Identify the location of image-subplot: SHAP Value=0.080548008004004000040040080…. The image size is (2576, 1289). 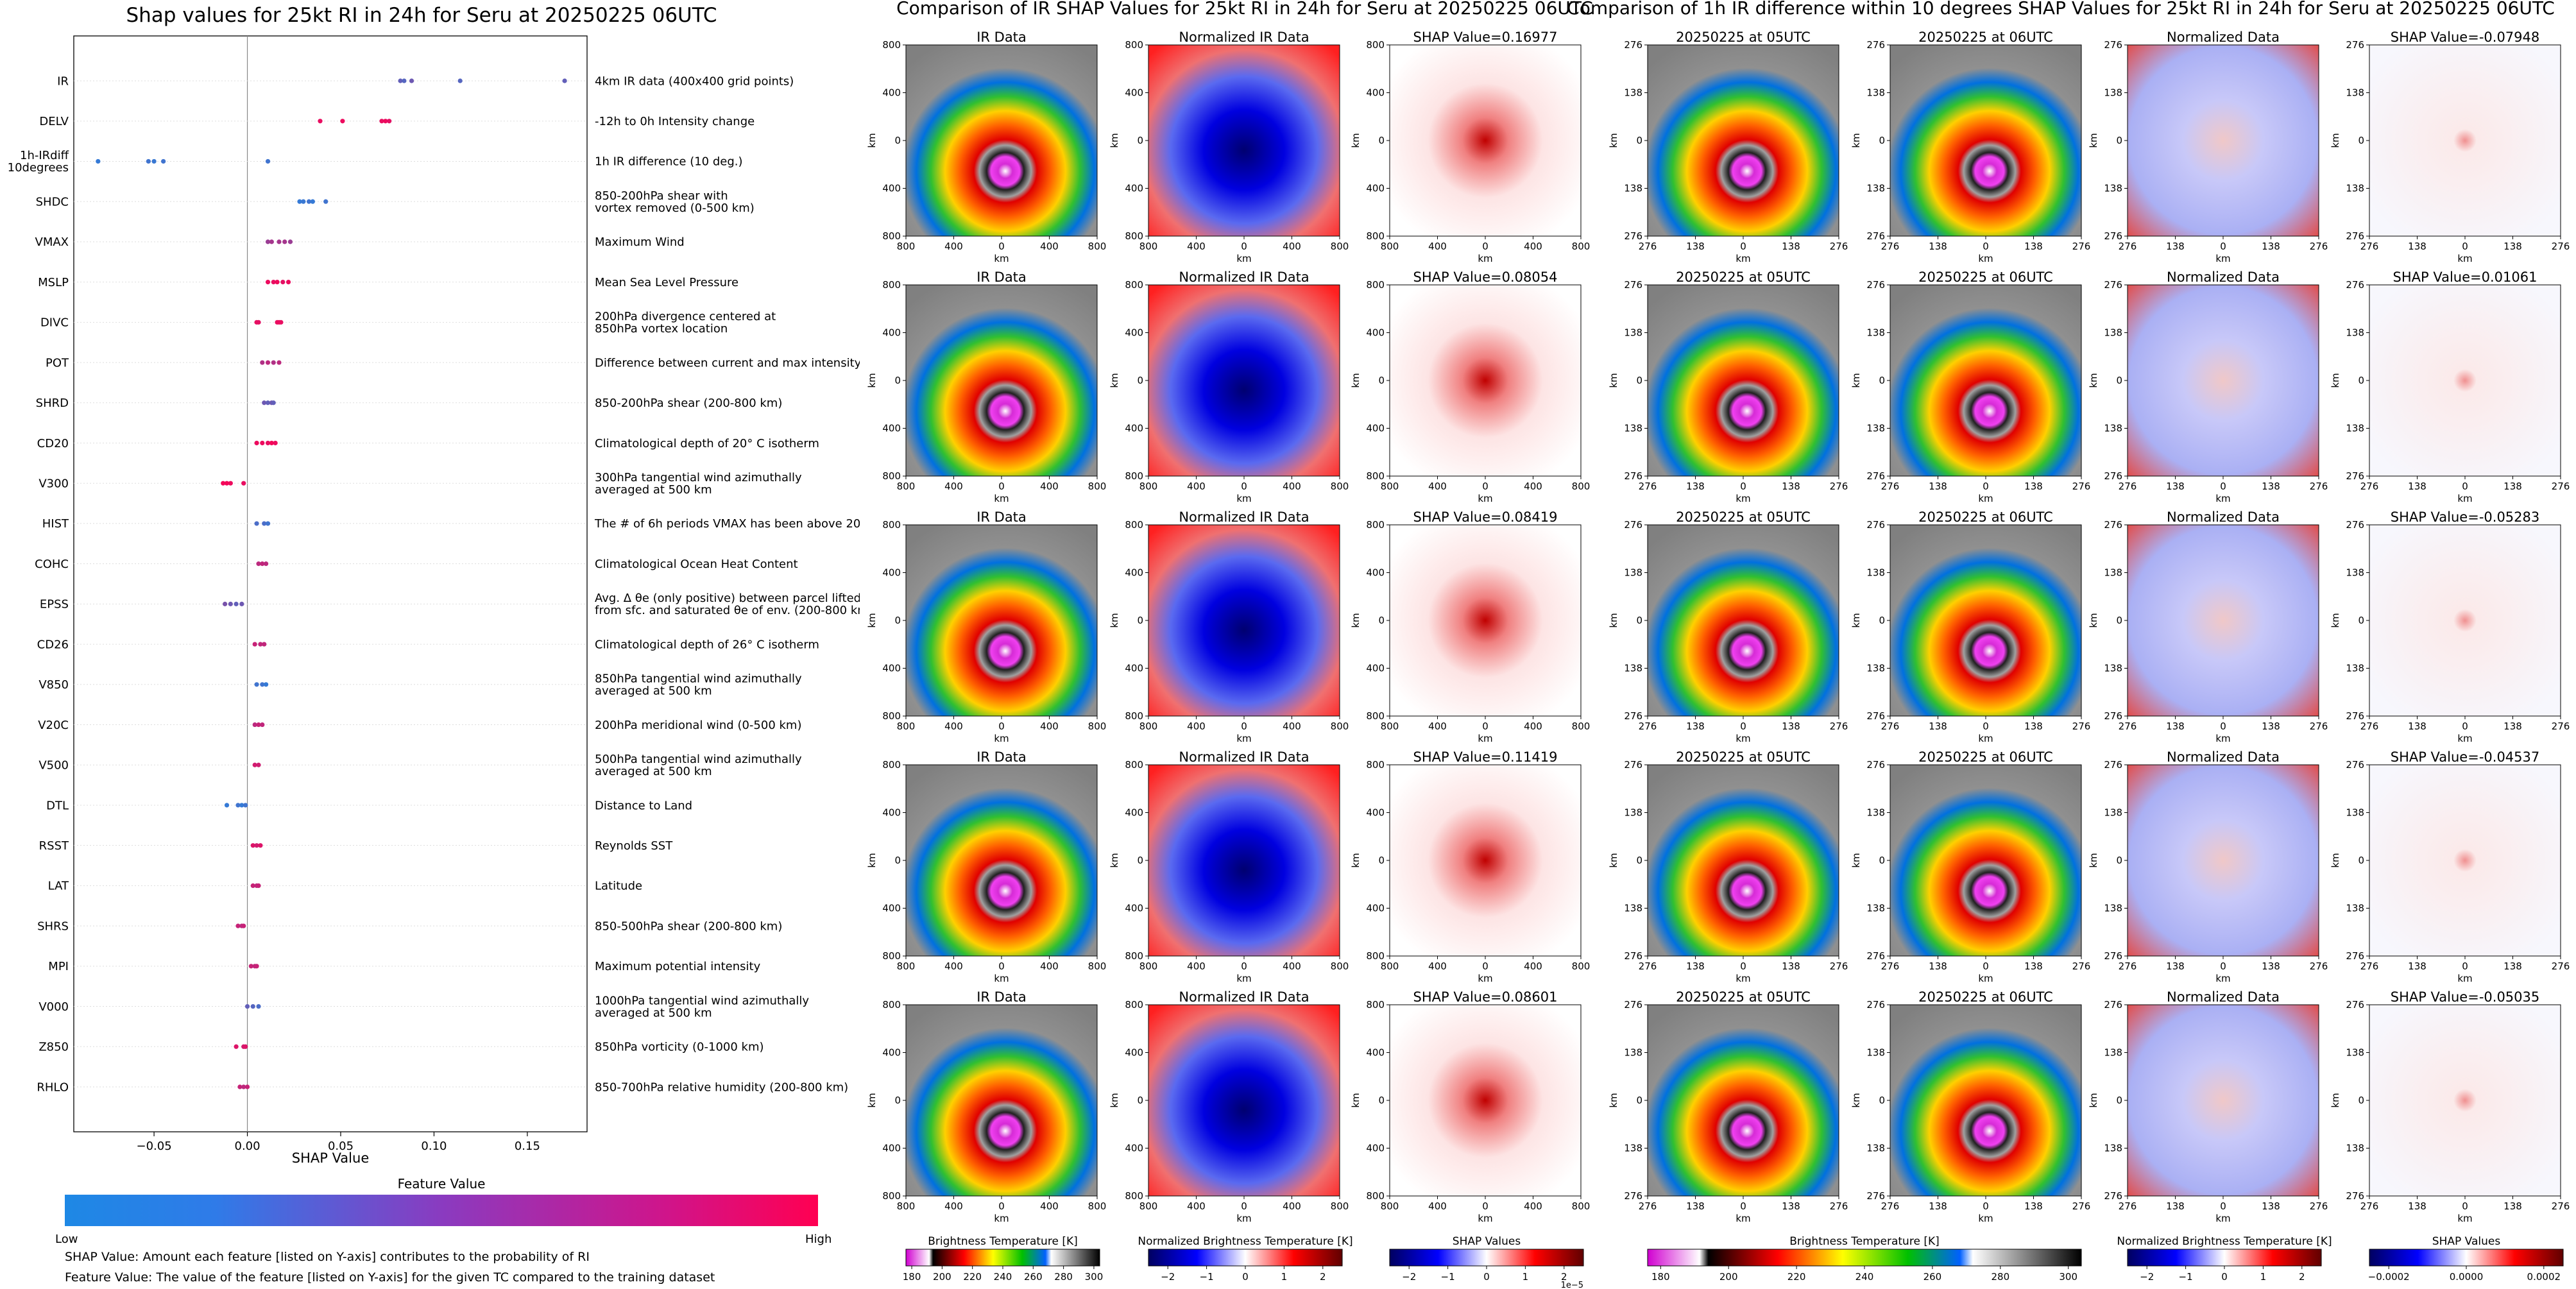
(1470, 386).